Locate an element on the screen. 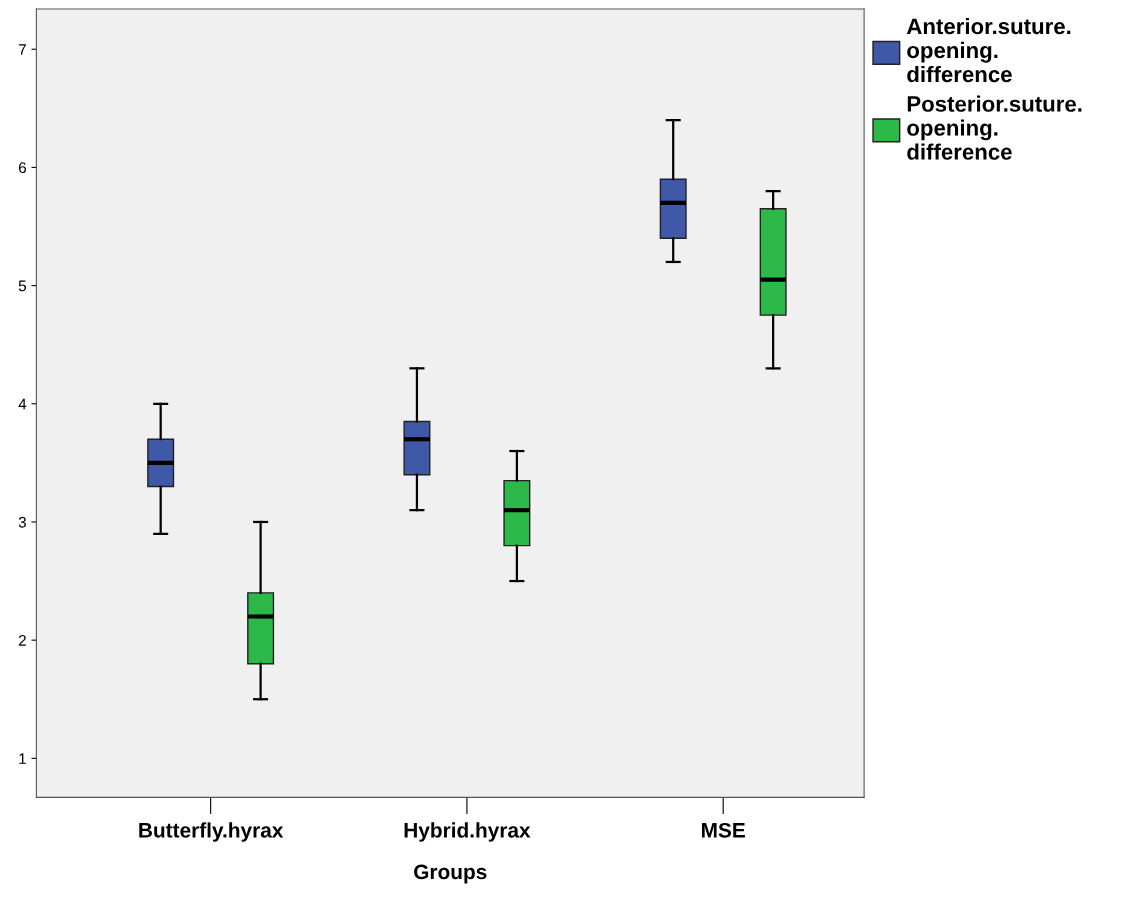  y-tick-label: 3 is located at coordinates (22, 522).